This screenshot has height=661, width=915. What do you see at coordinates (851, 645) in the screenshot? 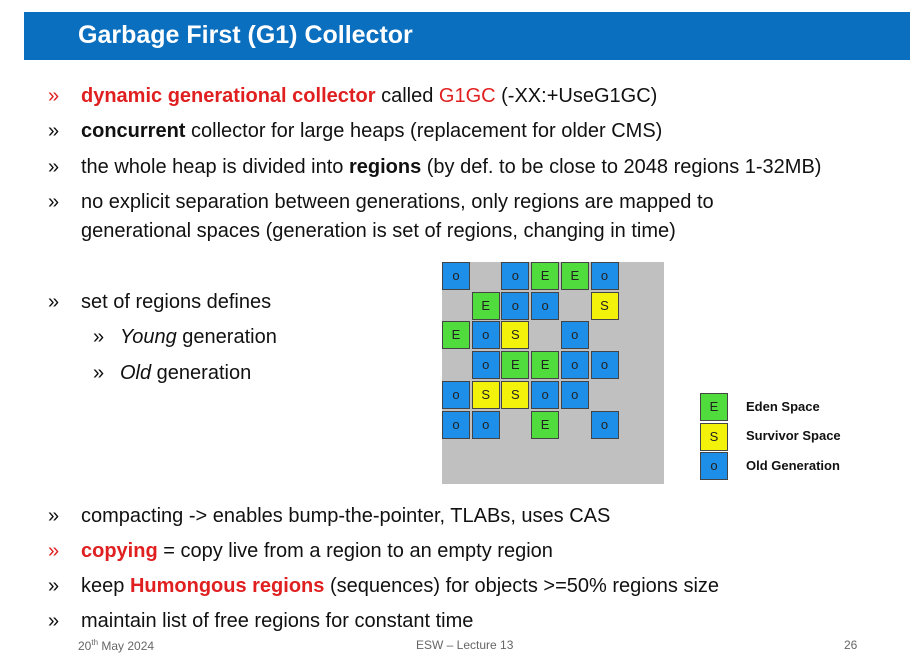
I see `footer-page-number: 26` at bounding box center [851, 645].